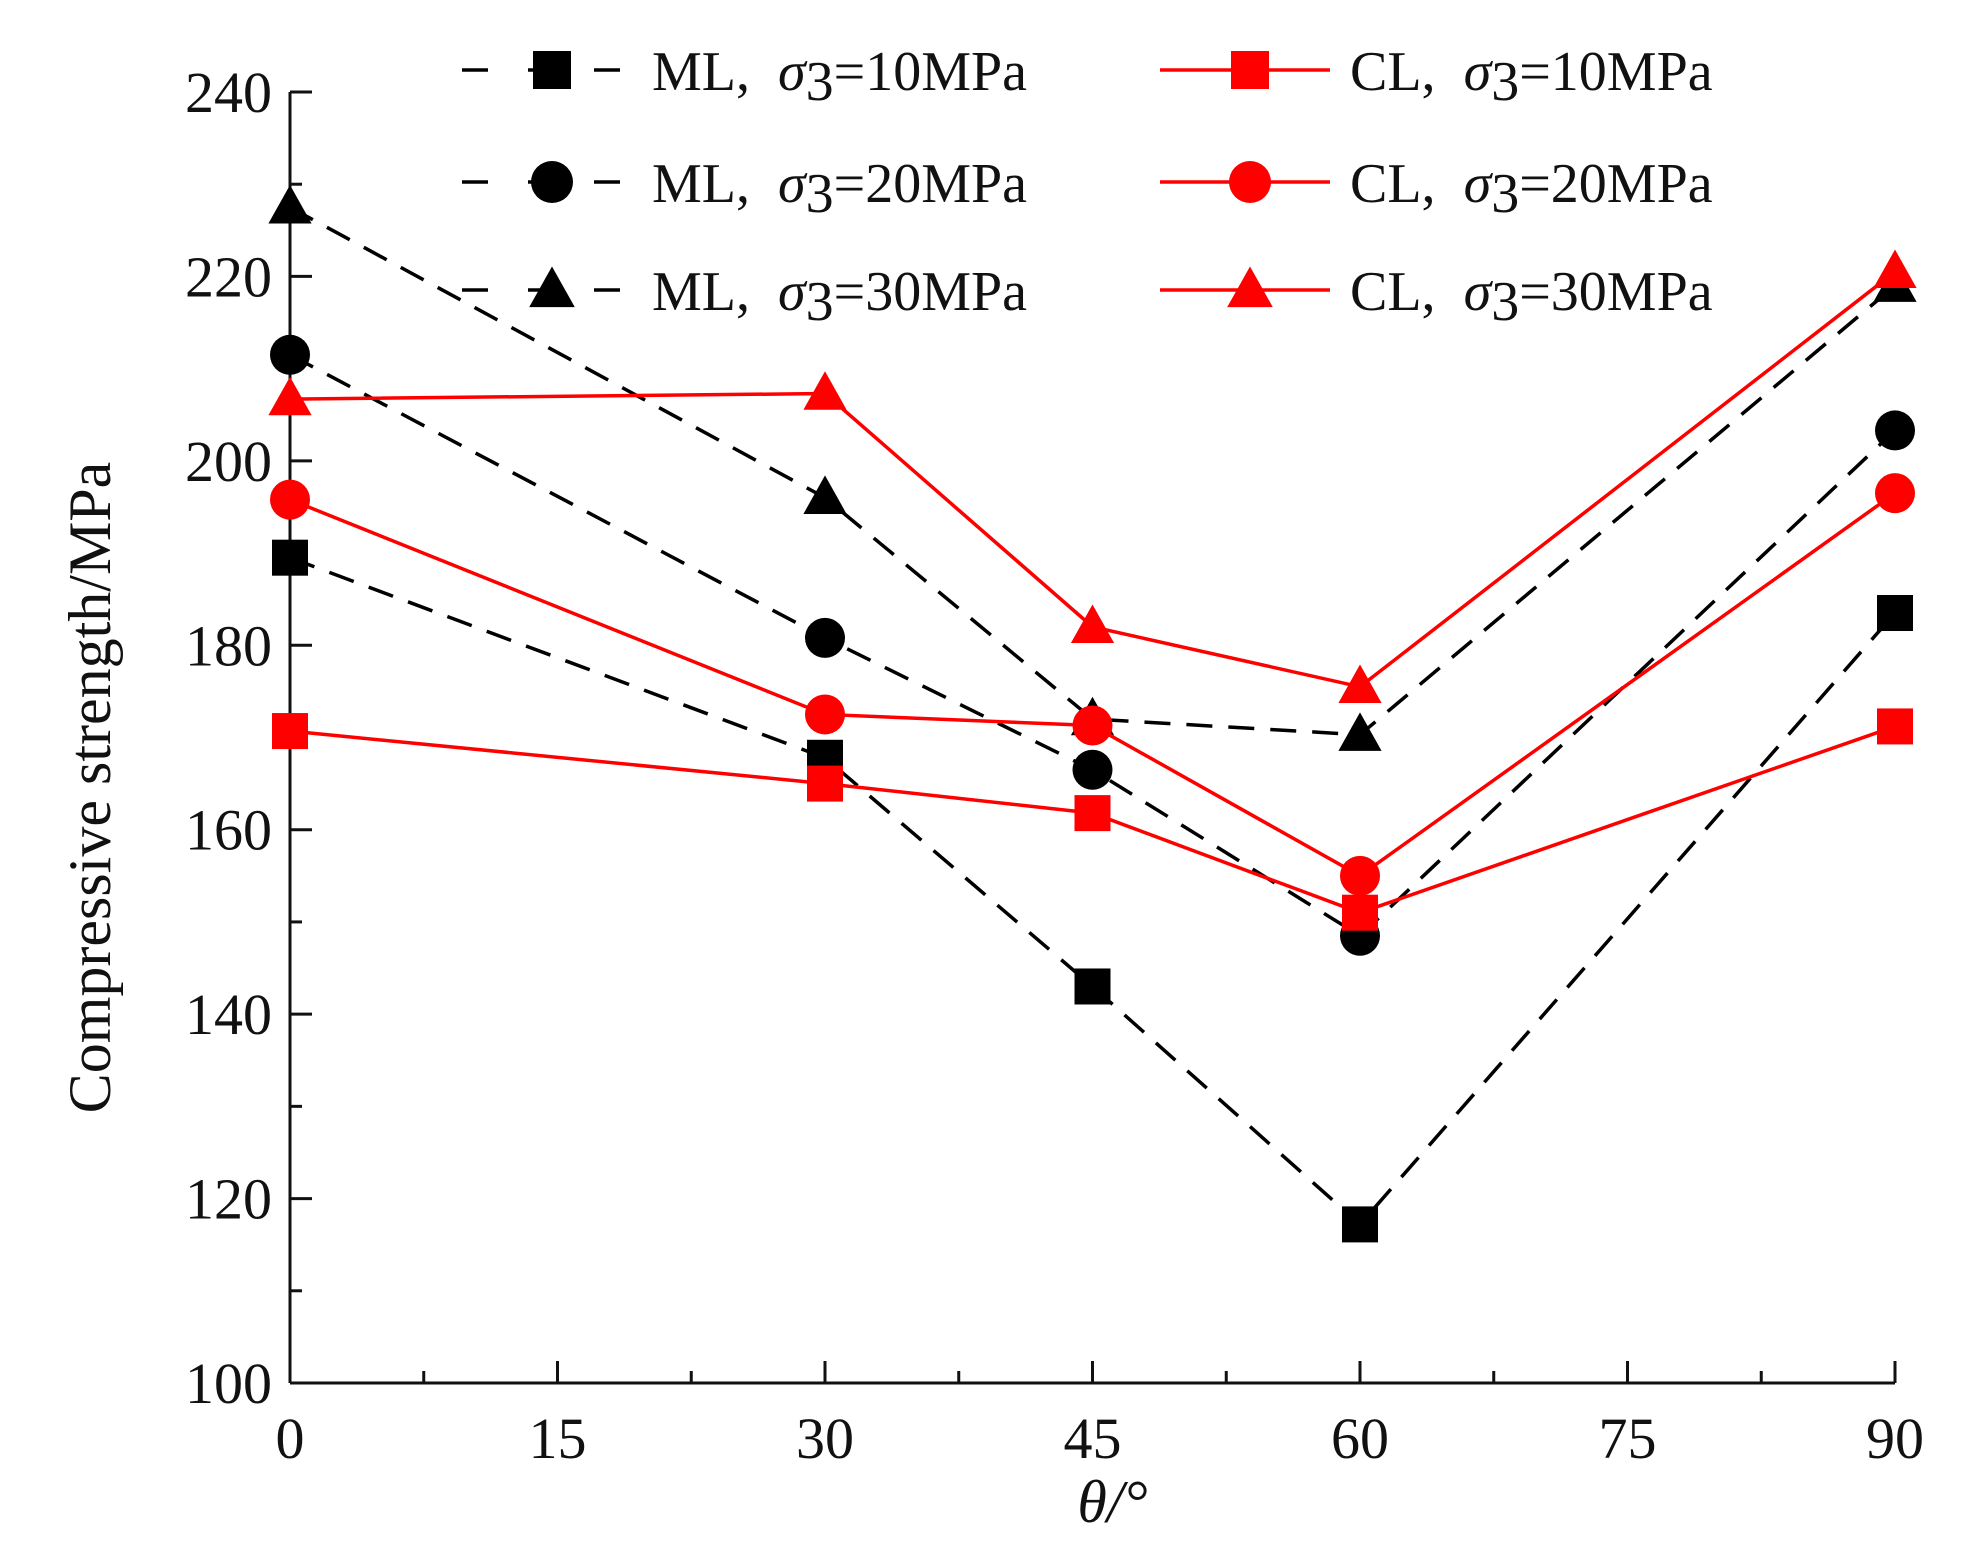 This screenshot has width=1973, height=1552. I want to click on legend-item-6: CL, σ3=30MPa, so click(1436, 297).